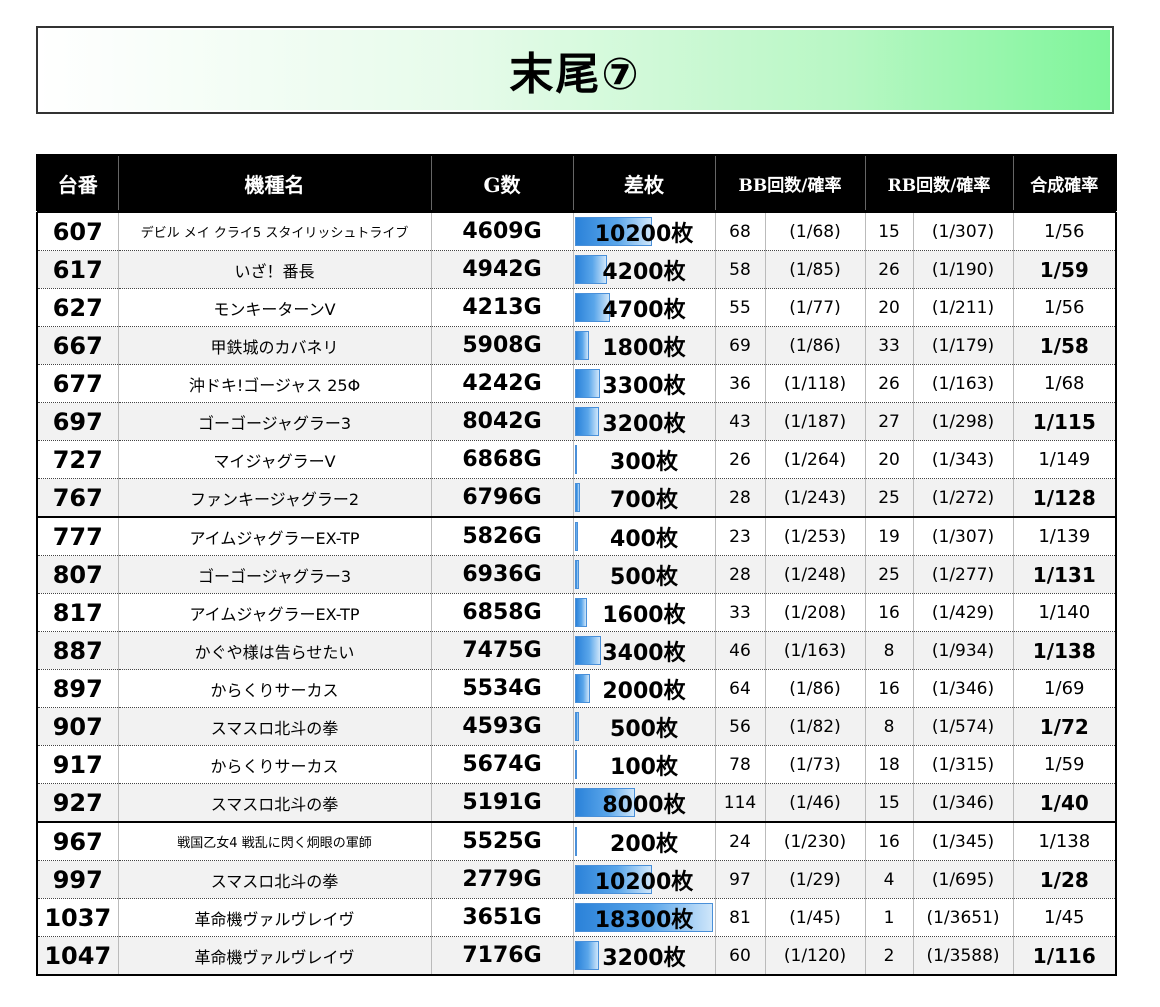  I want to click on machine-no-cell: 607, so click(78, 231).